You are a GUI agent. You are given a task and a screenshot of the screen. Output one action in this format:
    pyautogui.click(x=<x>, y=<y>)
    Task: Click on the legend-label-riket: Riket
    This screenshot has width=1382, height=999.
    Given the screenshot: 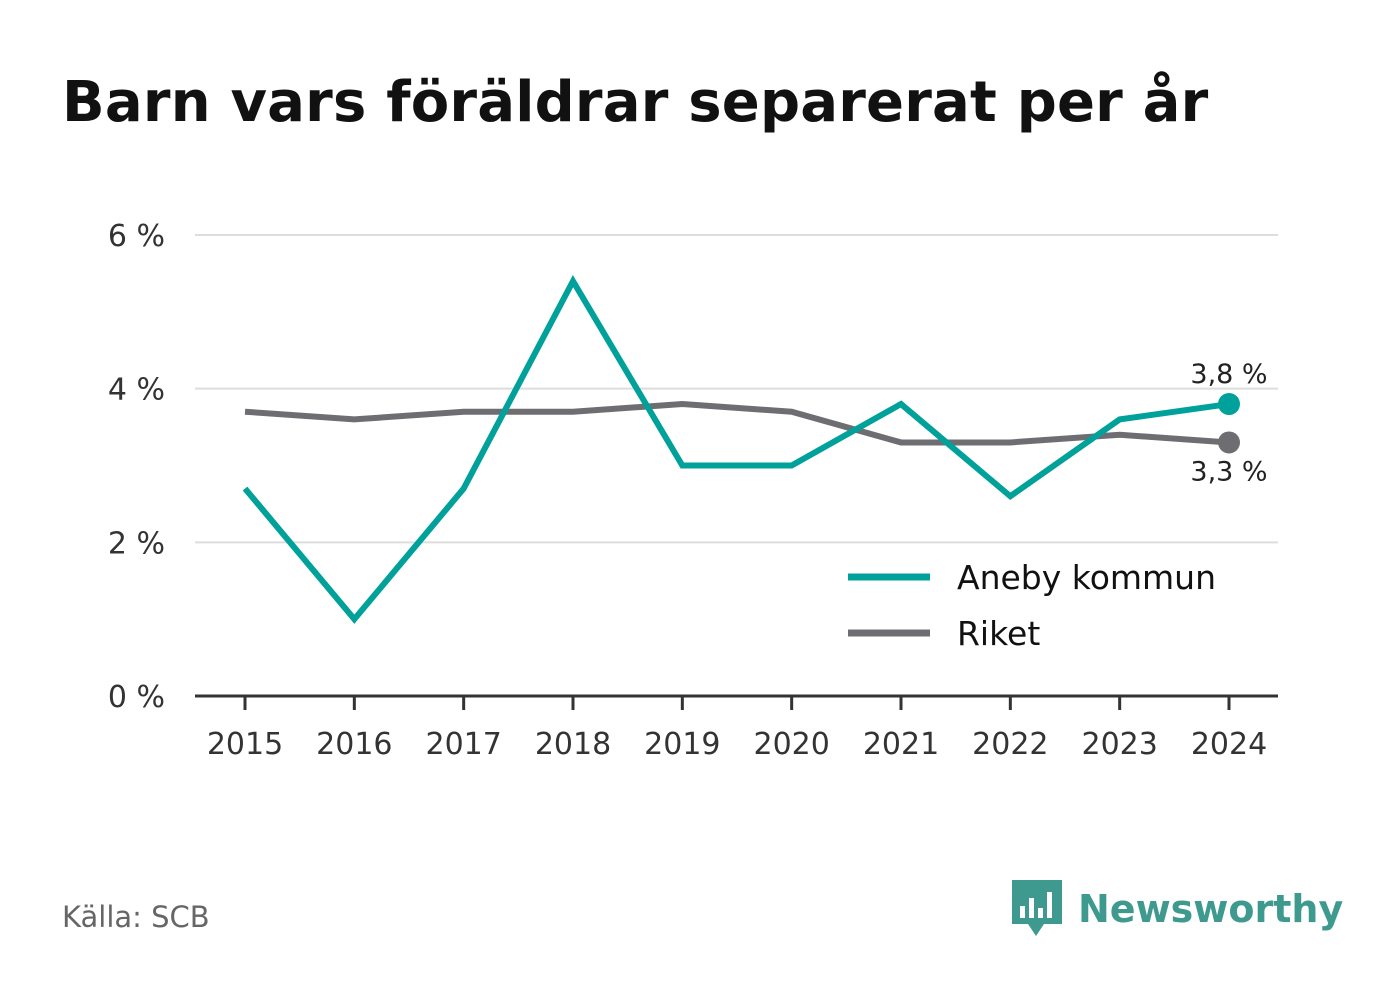 What is the action you would take?
    pyautogui.click(x=998, y=633)
    